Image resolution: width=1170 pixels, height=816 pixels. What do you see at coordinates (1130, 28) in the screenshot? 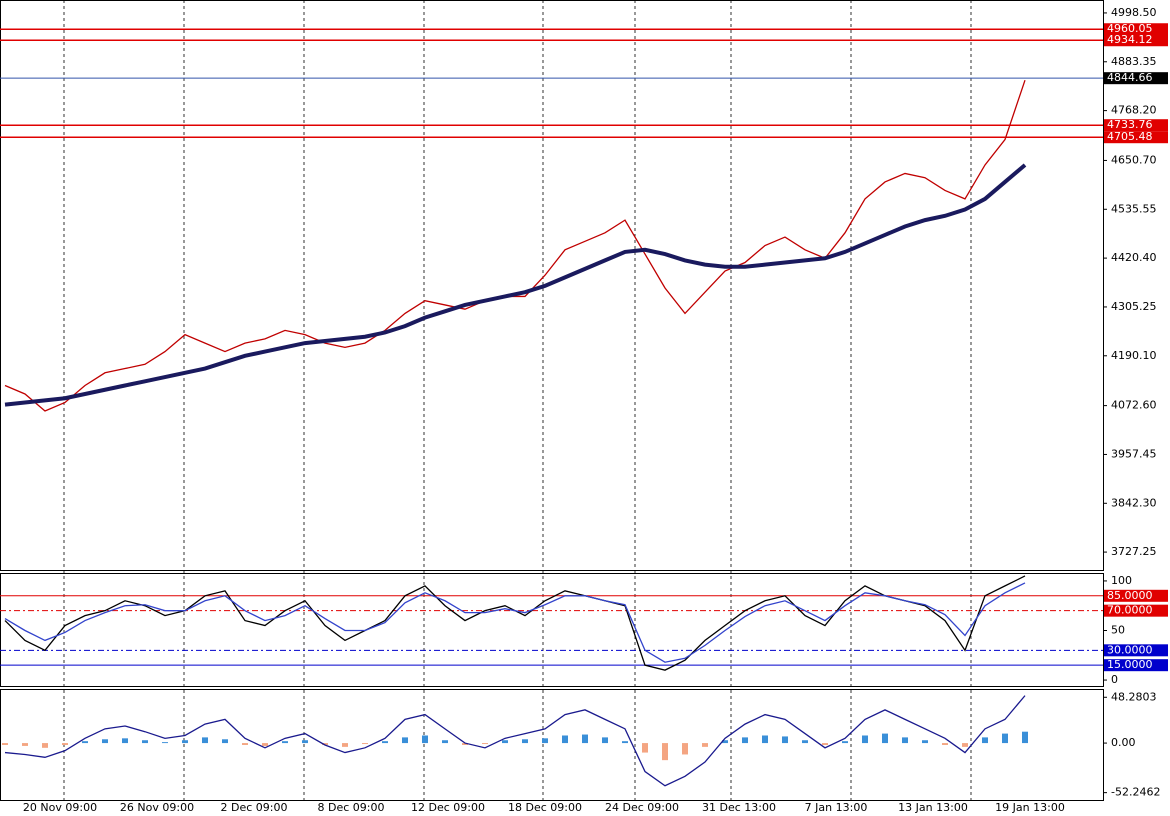
I see `level-tag-label: 4960.05` at bounding box center [1130, 28].